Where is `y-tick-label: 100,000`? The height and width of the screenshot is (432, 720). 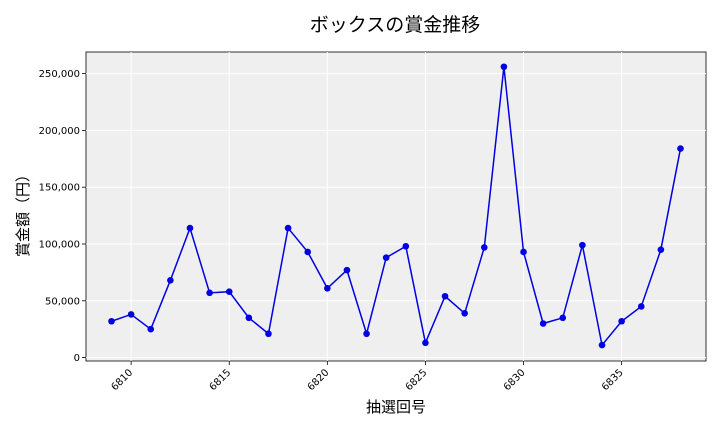 y-tick-label: 100,000 is located at coordinates (59, 244).